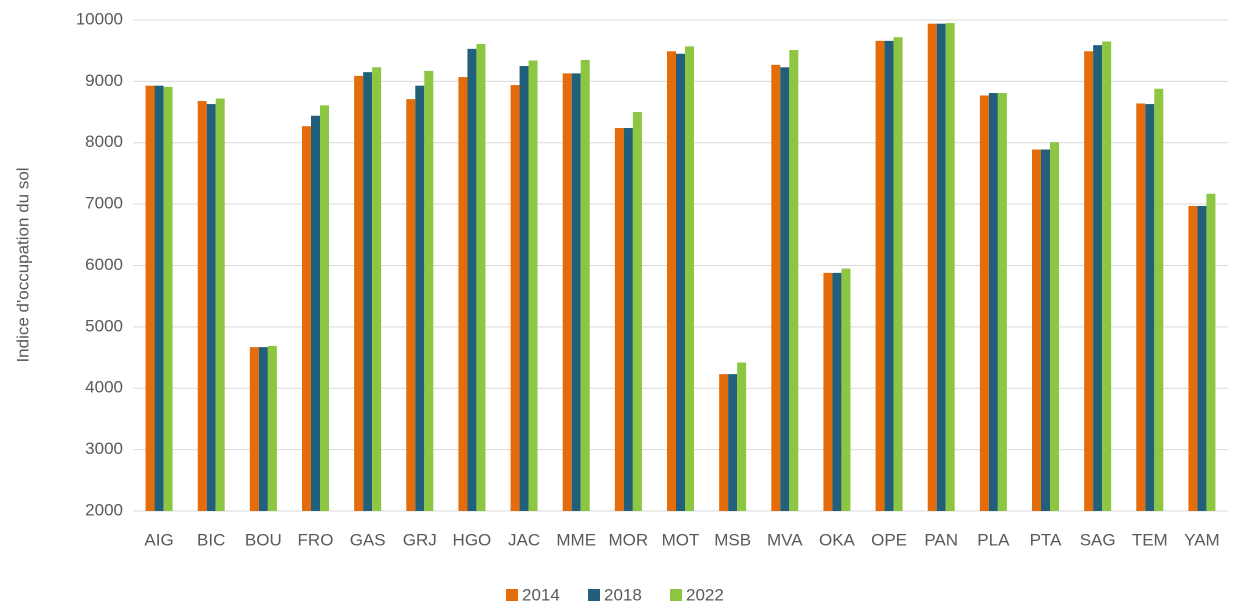 The width and height of the screenshot is (1258, 609). What do you see at coordinates (623, 594) in the screenshot?
I see `legend-label: 2018` at bounding box center [623, 594].